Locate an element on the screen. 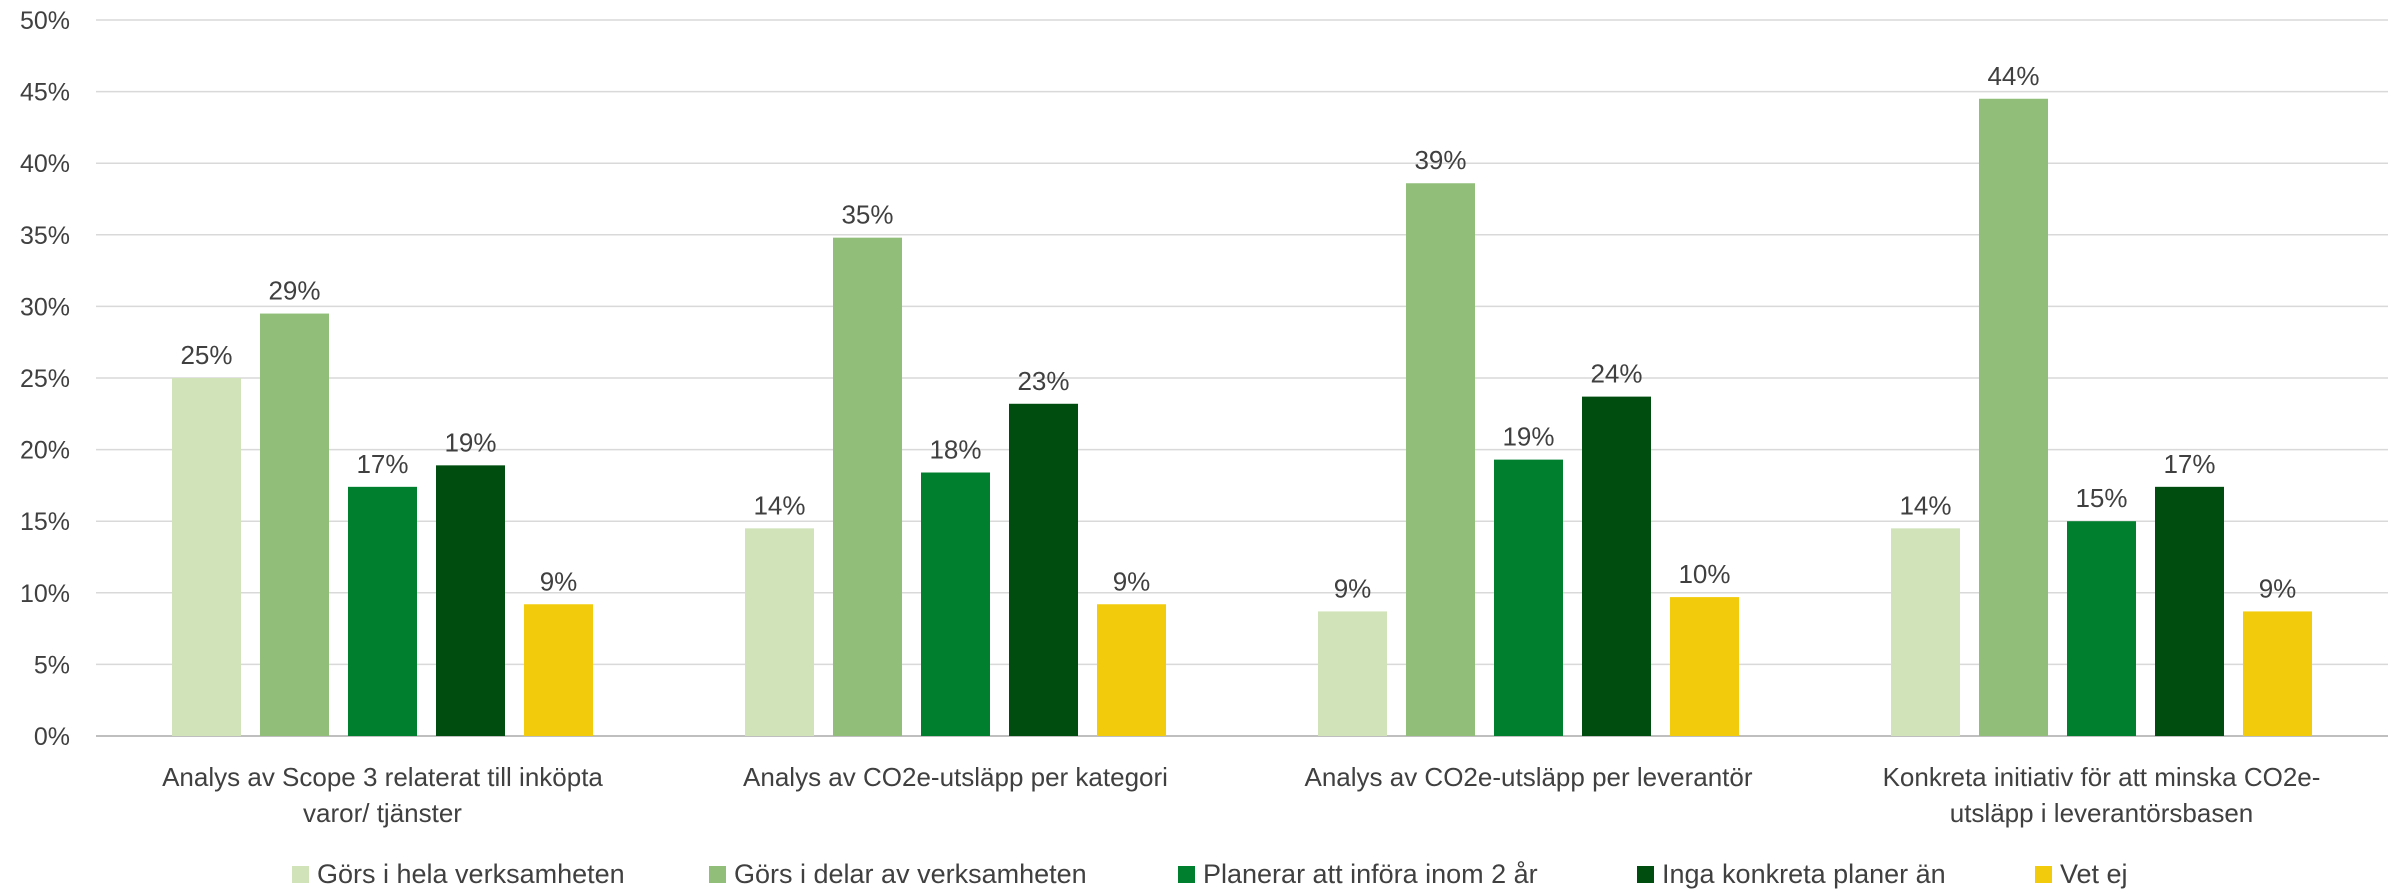 This screenshot has width=2400, height=894. data-label: 15% is located at coordinates (2101, 498).